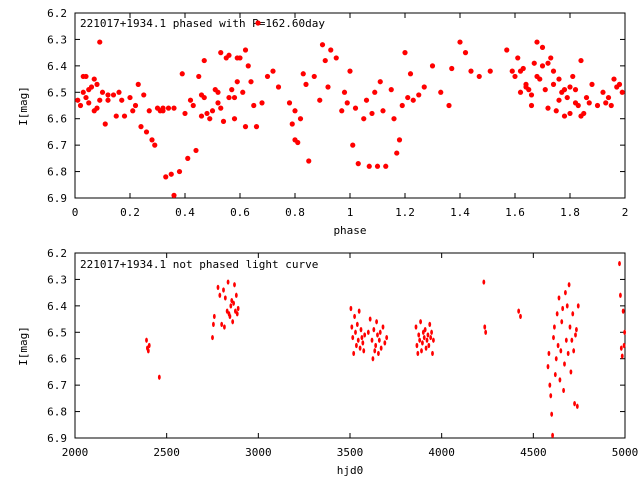  I want to click on legend-marker, so click(258, 23).